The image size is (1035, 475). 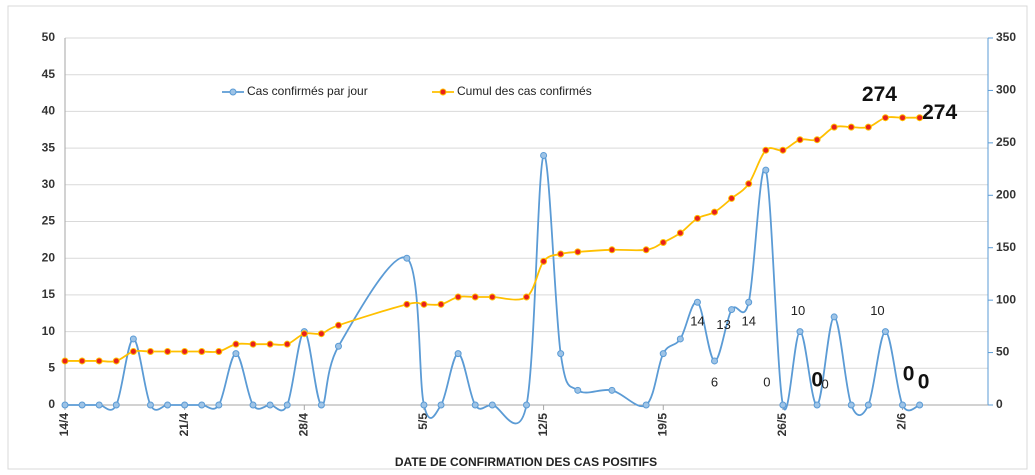 I want to click on y-tick-label: 40, so click(x=49, y=111).